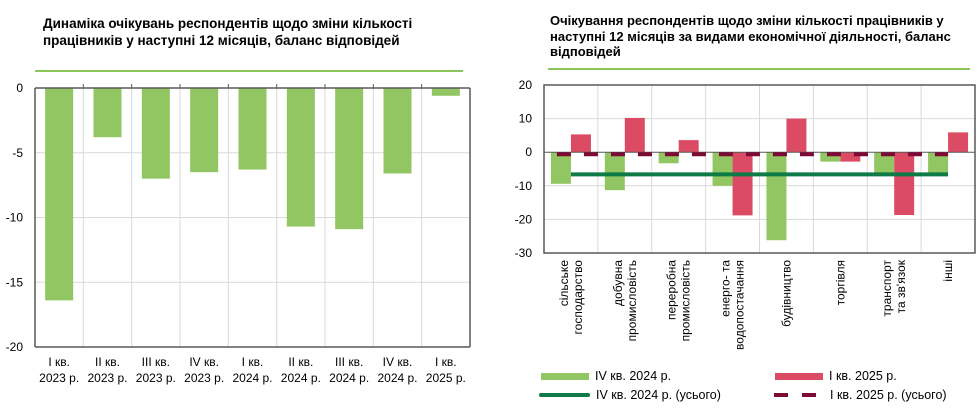  What do you see at coordinates (840, 282) in the screenshot?
I see `x-tick-label: торгівля` at bounding box center [840, 282].